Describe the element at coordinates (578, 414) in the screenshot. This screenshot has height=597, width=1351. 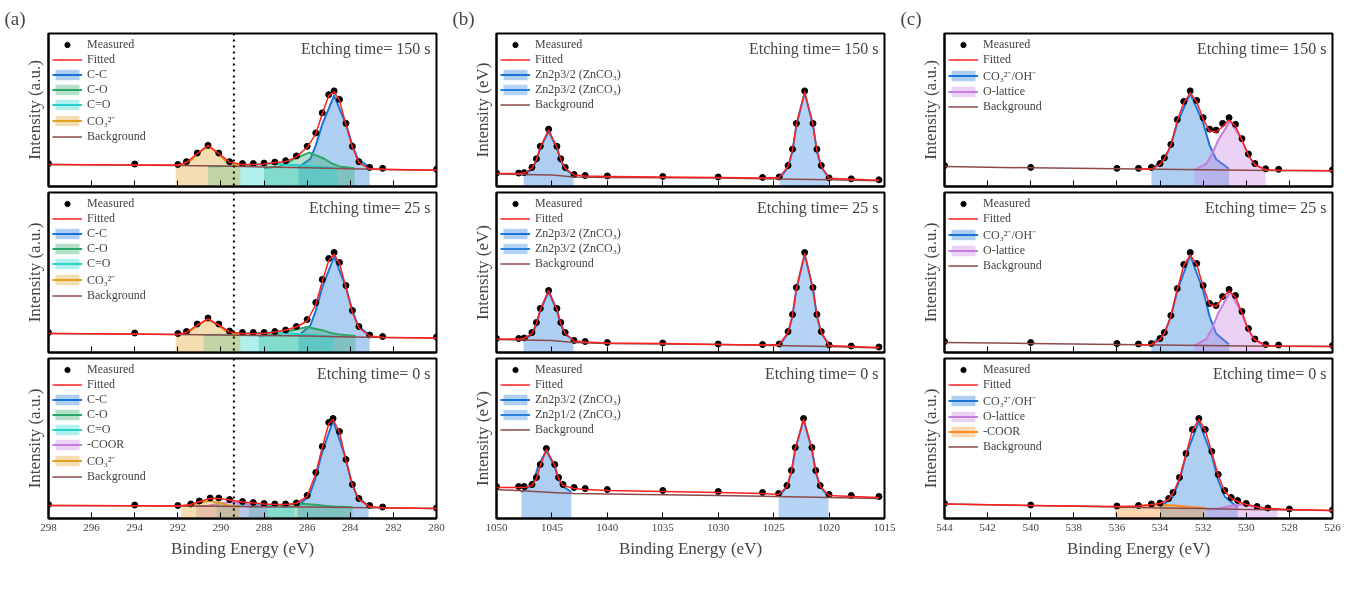
I see `legend-label: Zn2p1/2 (ZnCO₃)` at that location.